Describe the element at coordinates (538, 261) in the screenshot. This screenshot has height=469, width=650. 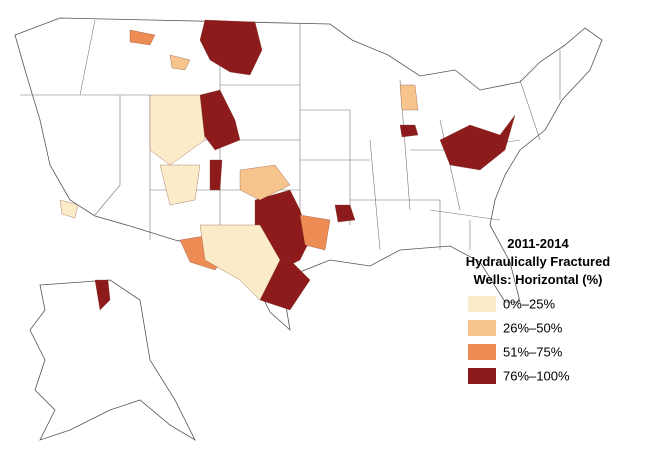
I see `legend-title: Hydraulically Fractured` at that location.